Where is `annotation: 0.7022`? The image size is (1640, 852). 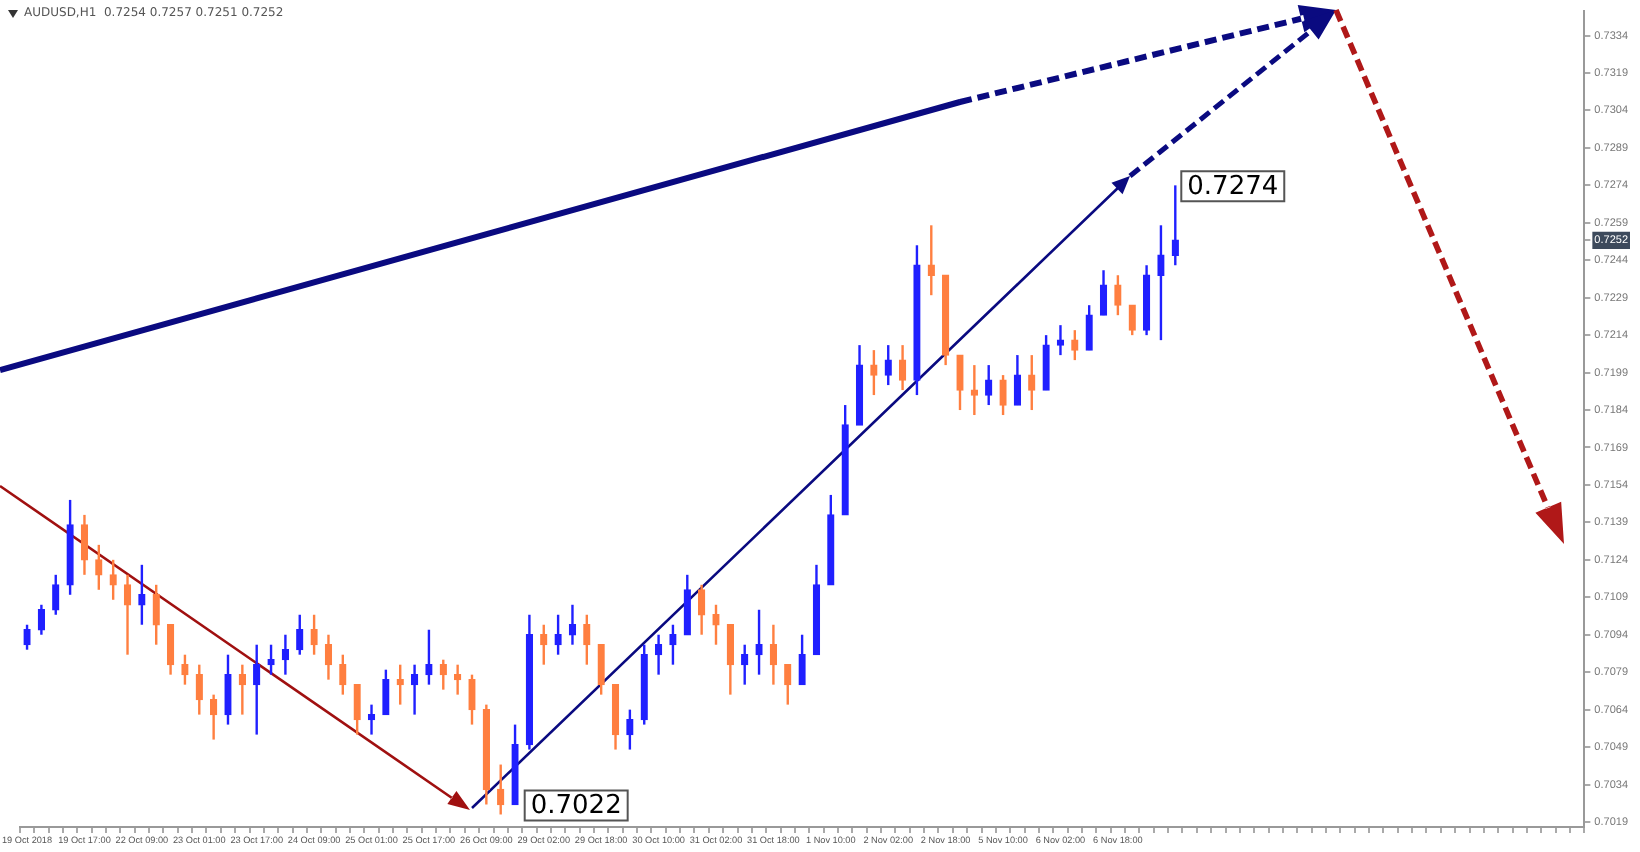 annotation: 0.7022 is located at coordinates (576, 806).